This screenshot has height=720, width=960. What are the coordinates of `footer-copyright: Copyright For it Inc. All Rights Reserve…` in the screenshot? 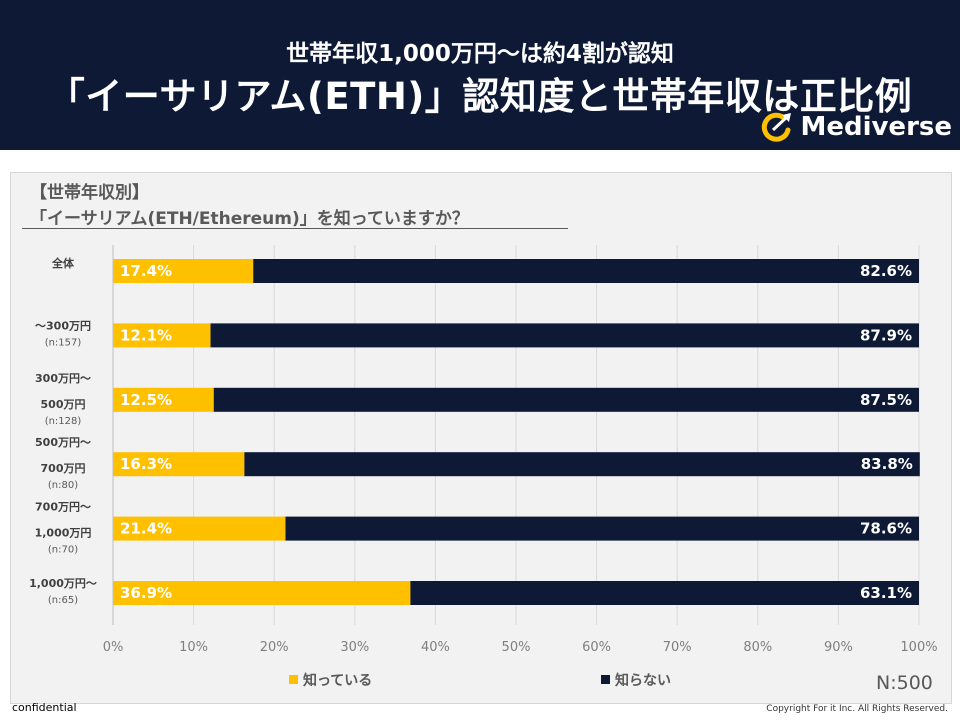 It's located at (857, 709).